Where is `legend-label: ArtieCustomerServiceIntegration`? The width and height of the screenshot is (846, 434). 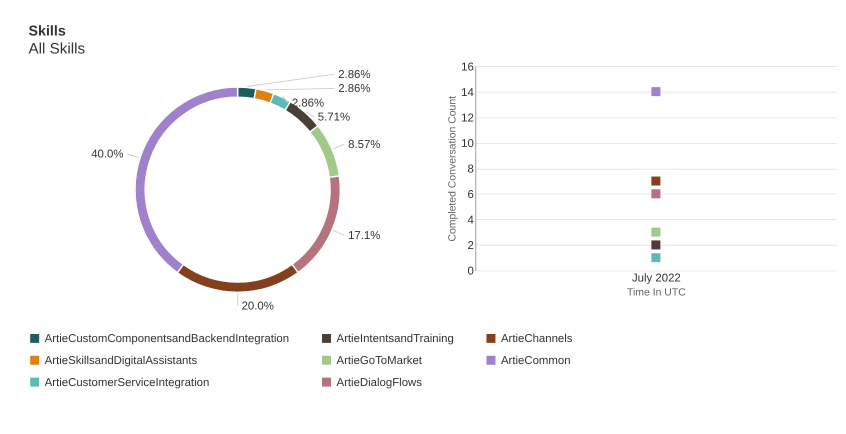 legend-label: ArtieCustomerServiceIntegration is located at coordinates (127, 382).